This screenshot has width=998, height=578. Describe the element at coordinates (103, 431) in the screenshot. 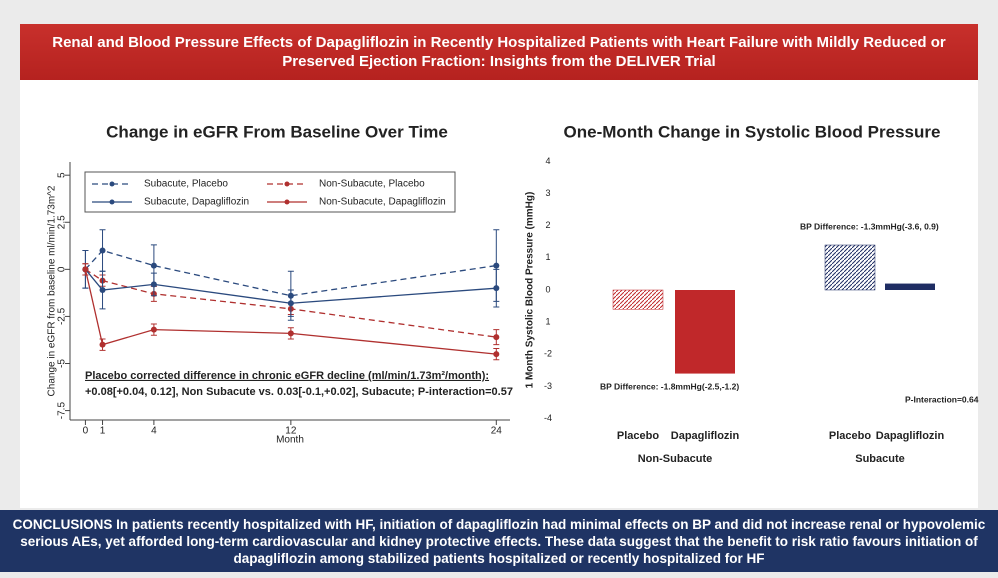

I see `x-tick-label: 1` at that location.